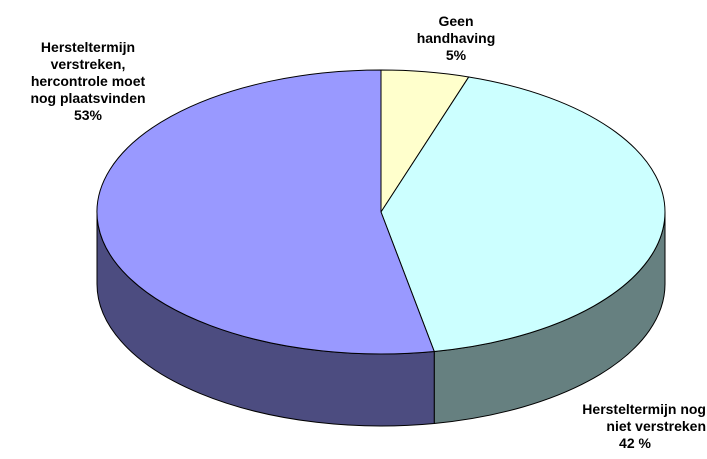 The height and width of the screenshot is (459, 707). Describe the element at coordinates (456, 38) in the screenshot. I see `slice-label-geen-handhaving: Geen handhaving 5%` at that location.